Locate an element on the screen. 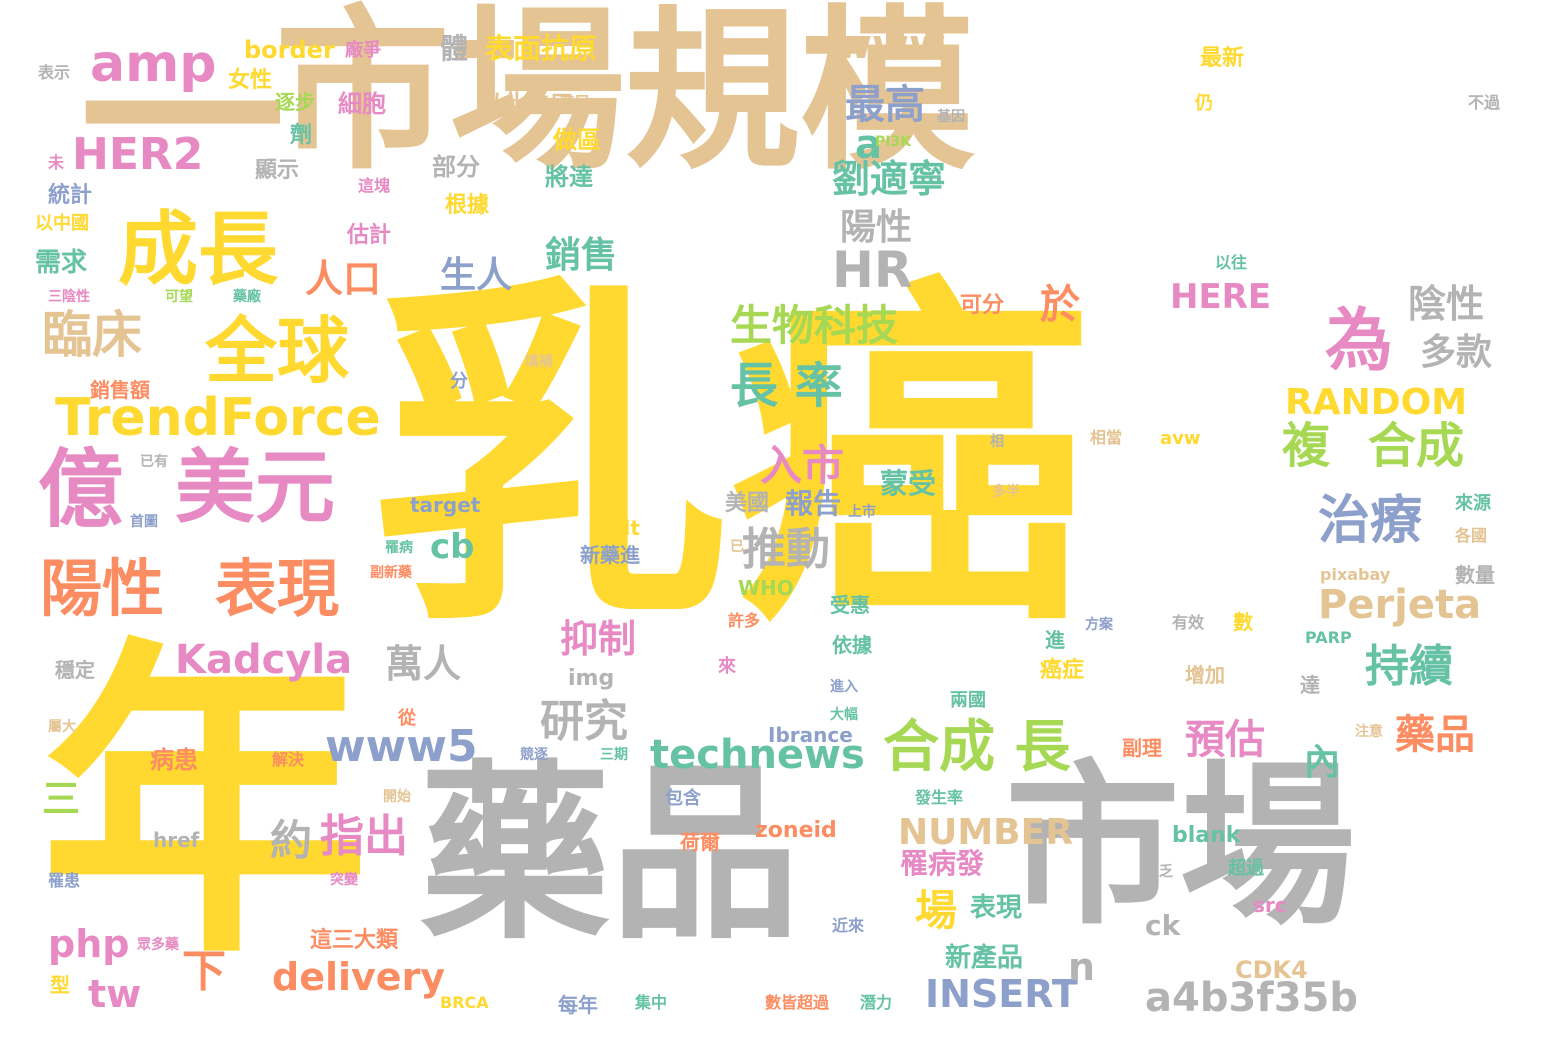  word: 穩定 is located at coordinates (75, 670).